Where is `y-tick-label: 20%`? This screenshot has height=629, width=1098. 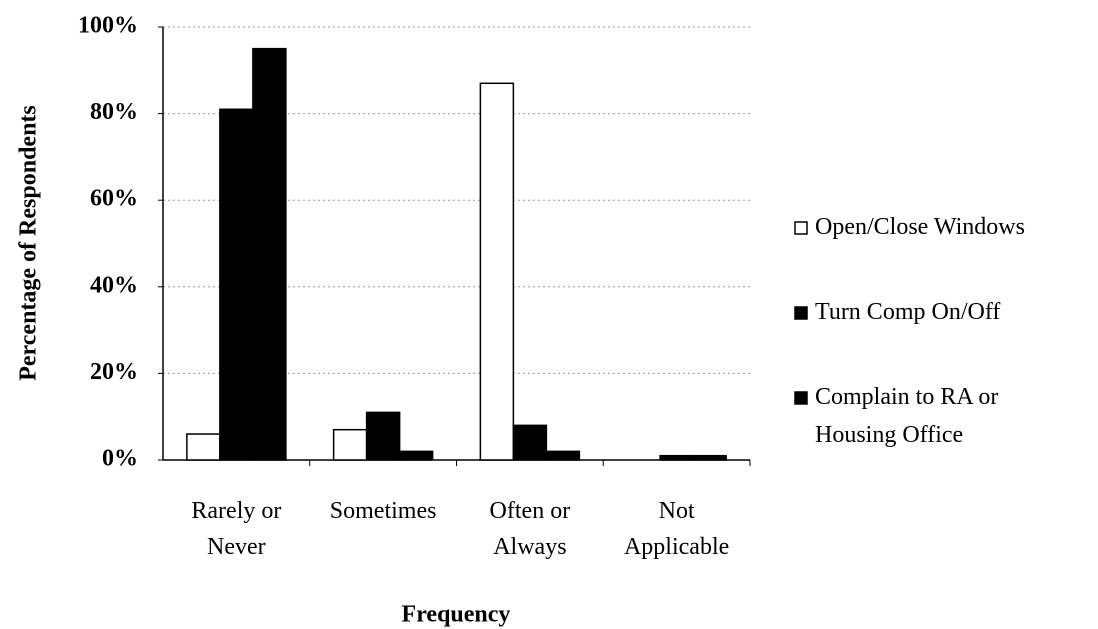
y-tick-label: 20% is located at coordinates (114, 372).